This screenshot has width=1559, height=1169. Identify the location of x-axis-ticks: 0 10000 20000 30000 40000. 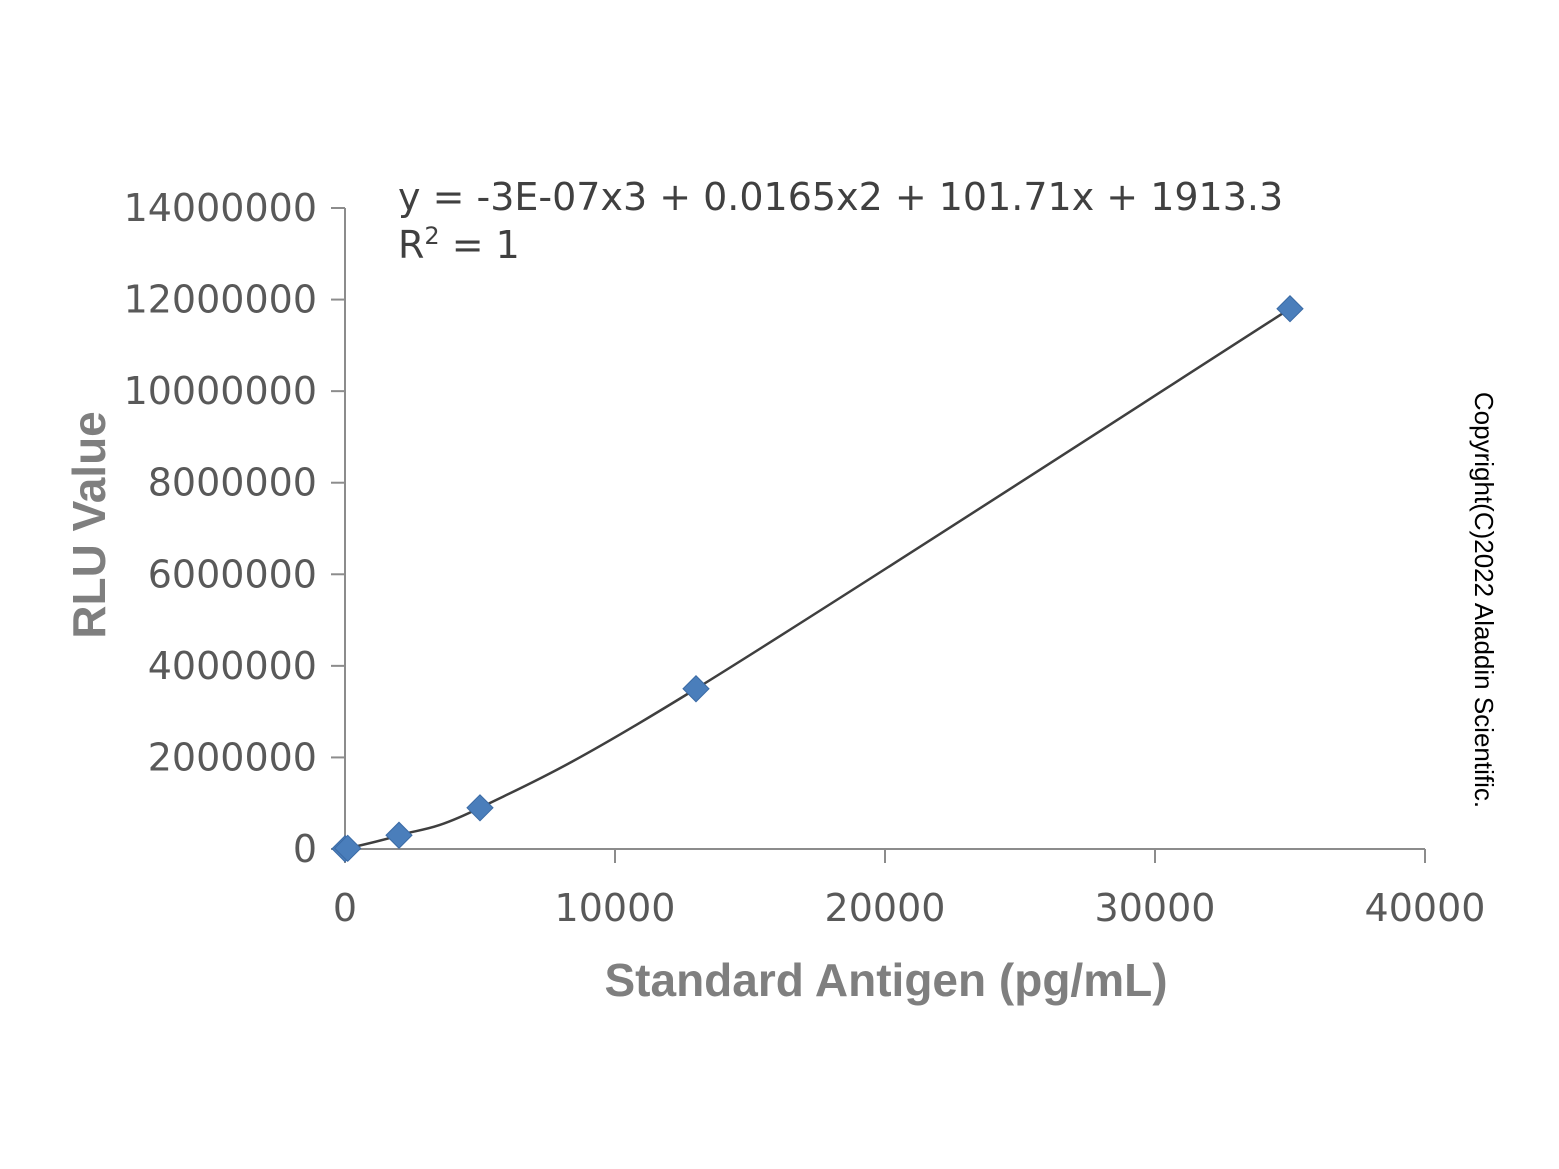
(909, 889).